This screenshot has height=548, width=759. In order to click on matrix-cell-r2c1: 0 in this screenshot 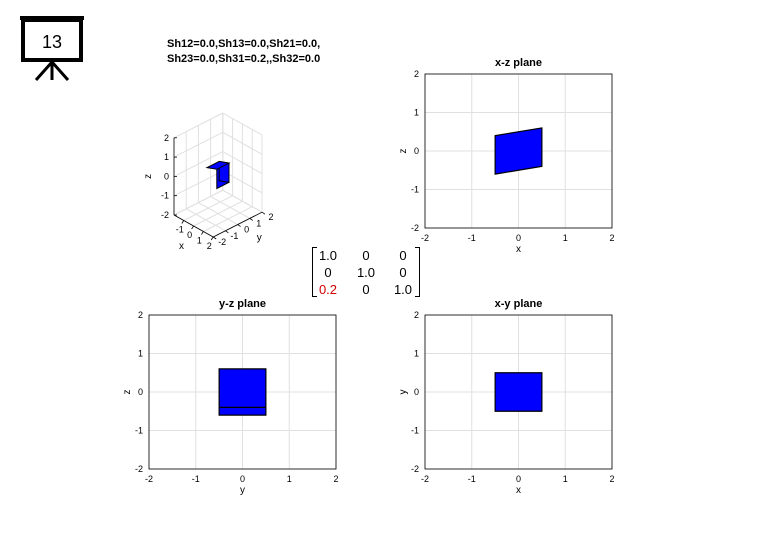, I will do `click(328, 272)`.